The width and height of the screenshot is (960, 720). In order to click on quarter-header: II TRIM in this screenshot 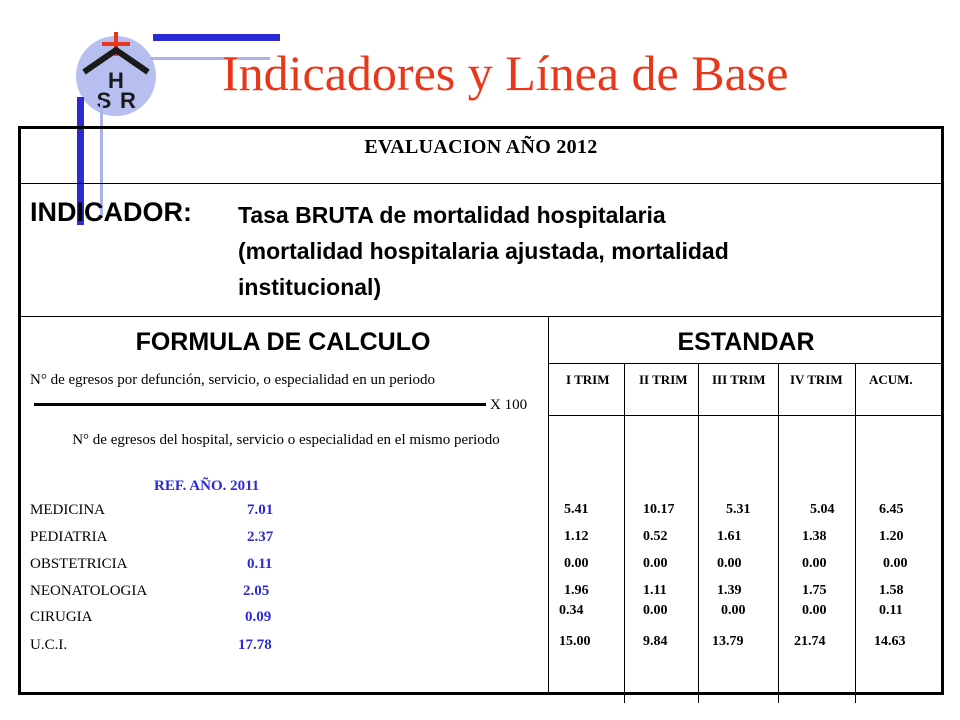, I will do `click(663, 379)`.